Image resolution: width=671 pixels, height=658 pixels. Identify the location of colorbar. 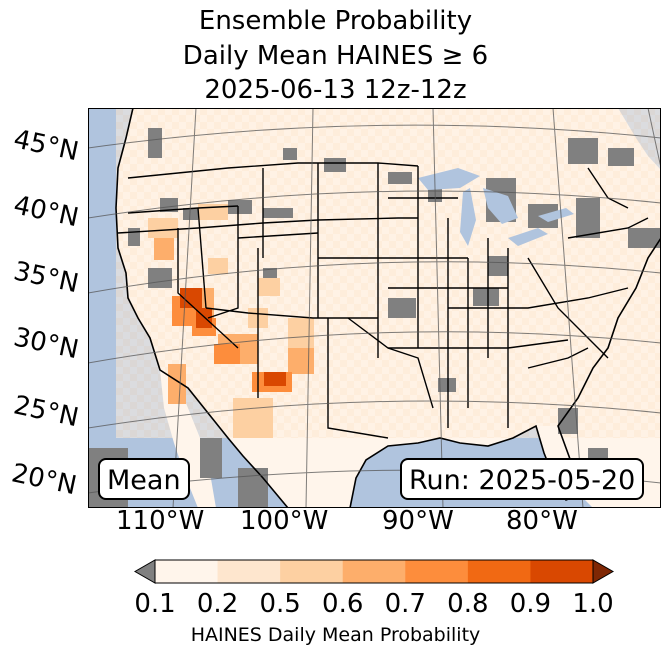
(374, 571).